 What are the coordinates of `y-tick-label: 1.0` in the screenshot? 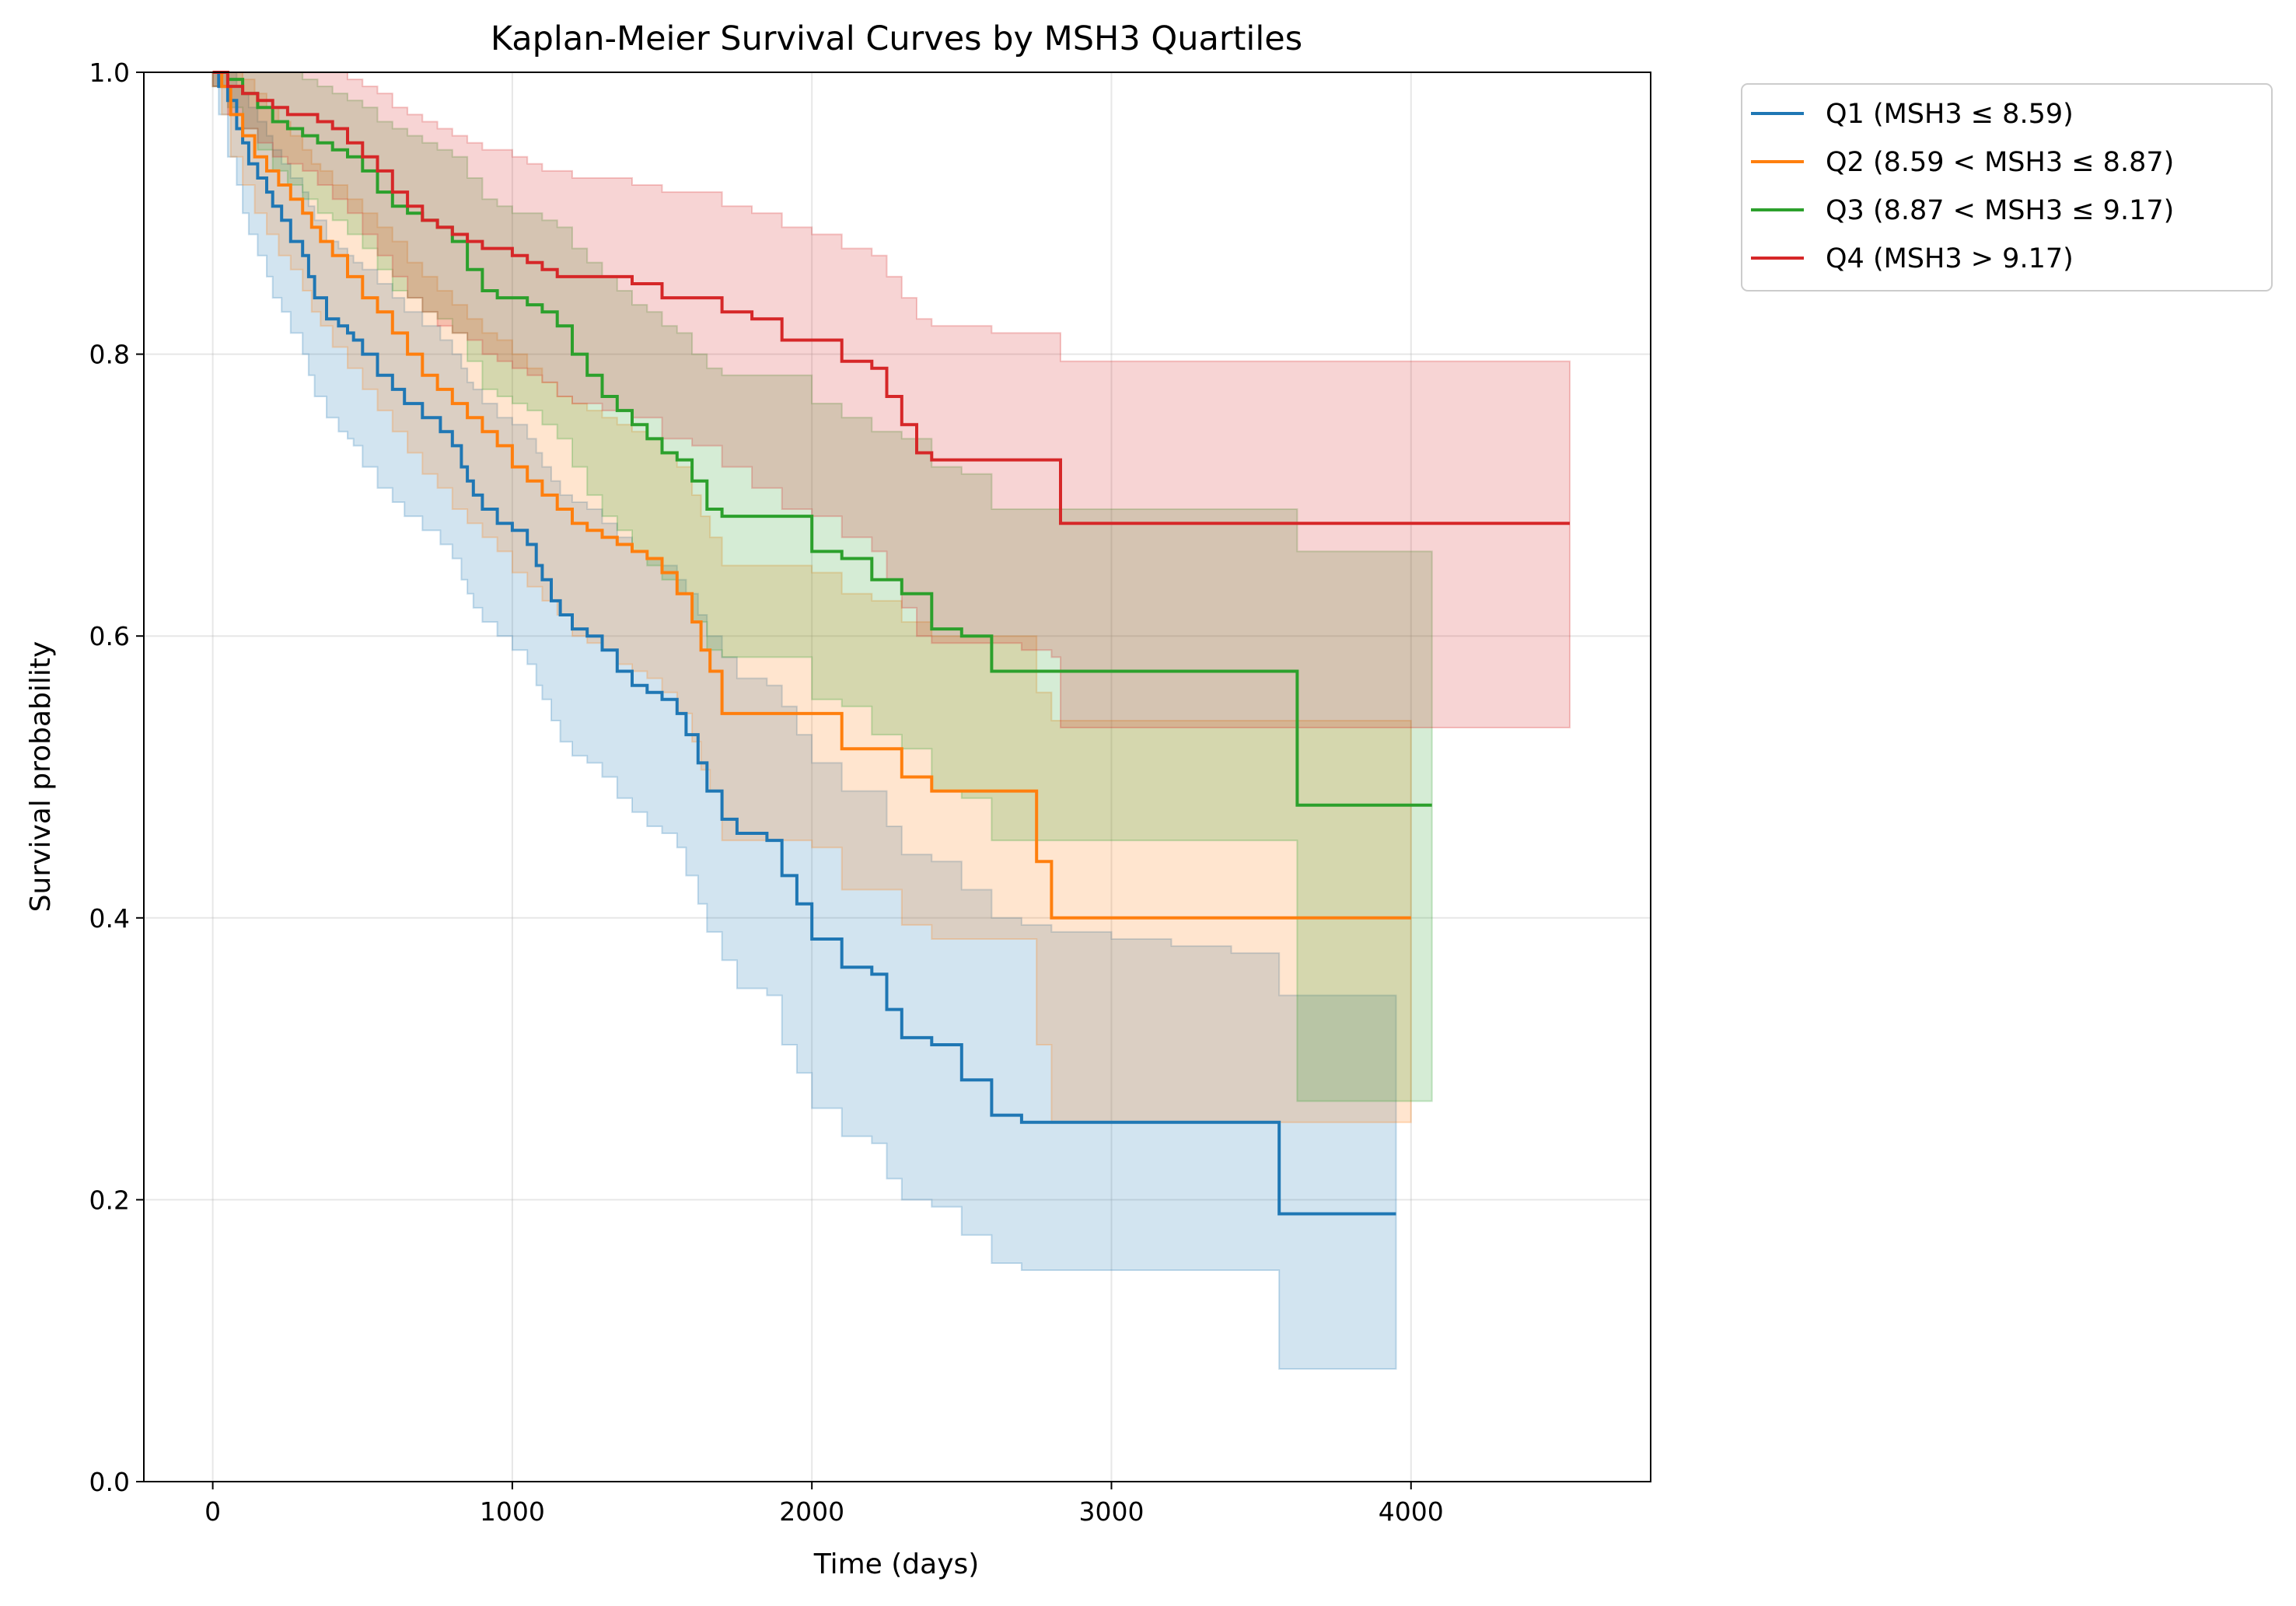 It's located at (109, 73).